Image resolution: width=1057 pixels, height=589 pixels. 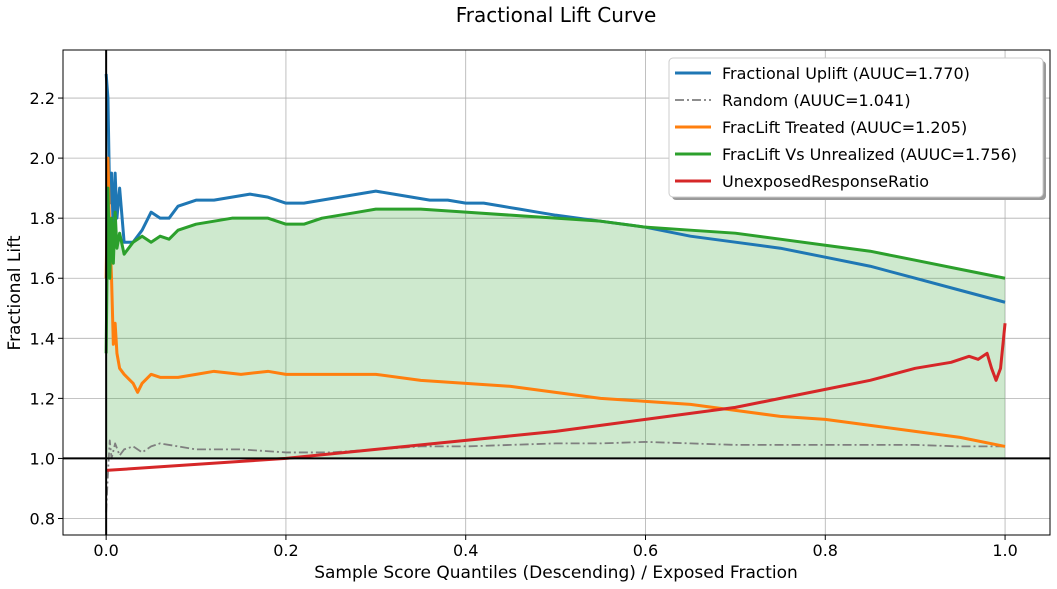 What do you see at coordinates (42, 518) in the screenshot?
I see `y-tick-label: 0.8` at bounding box center [42, 518].